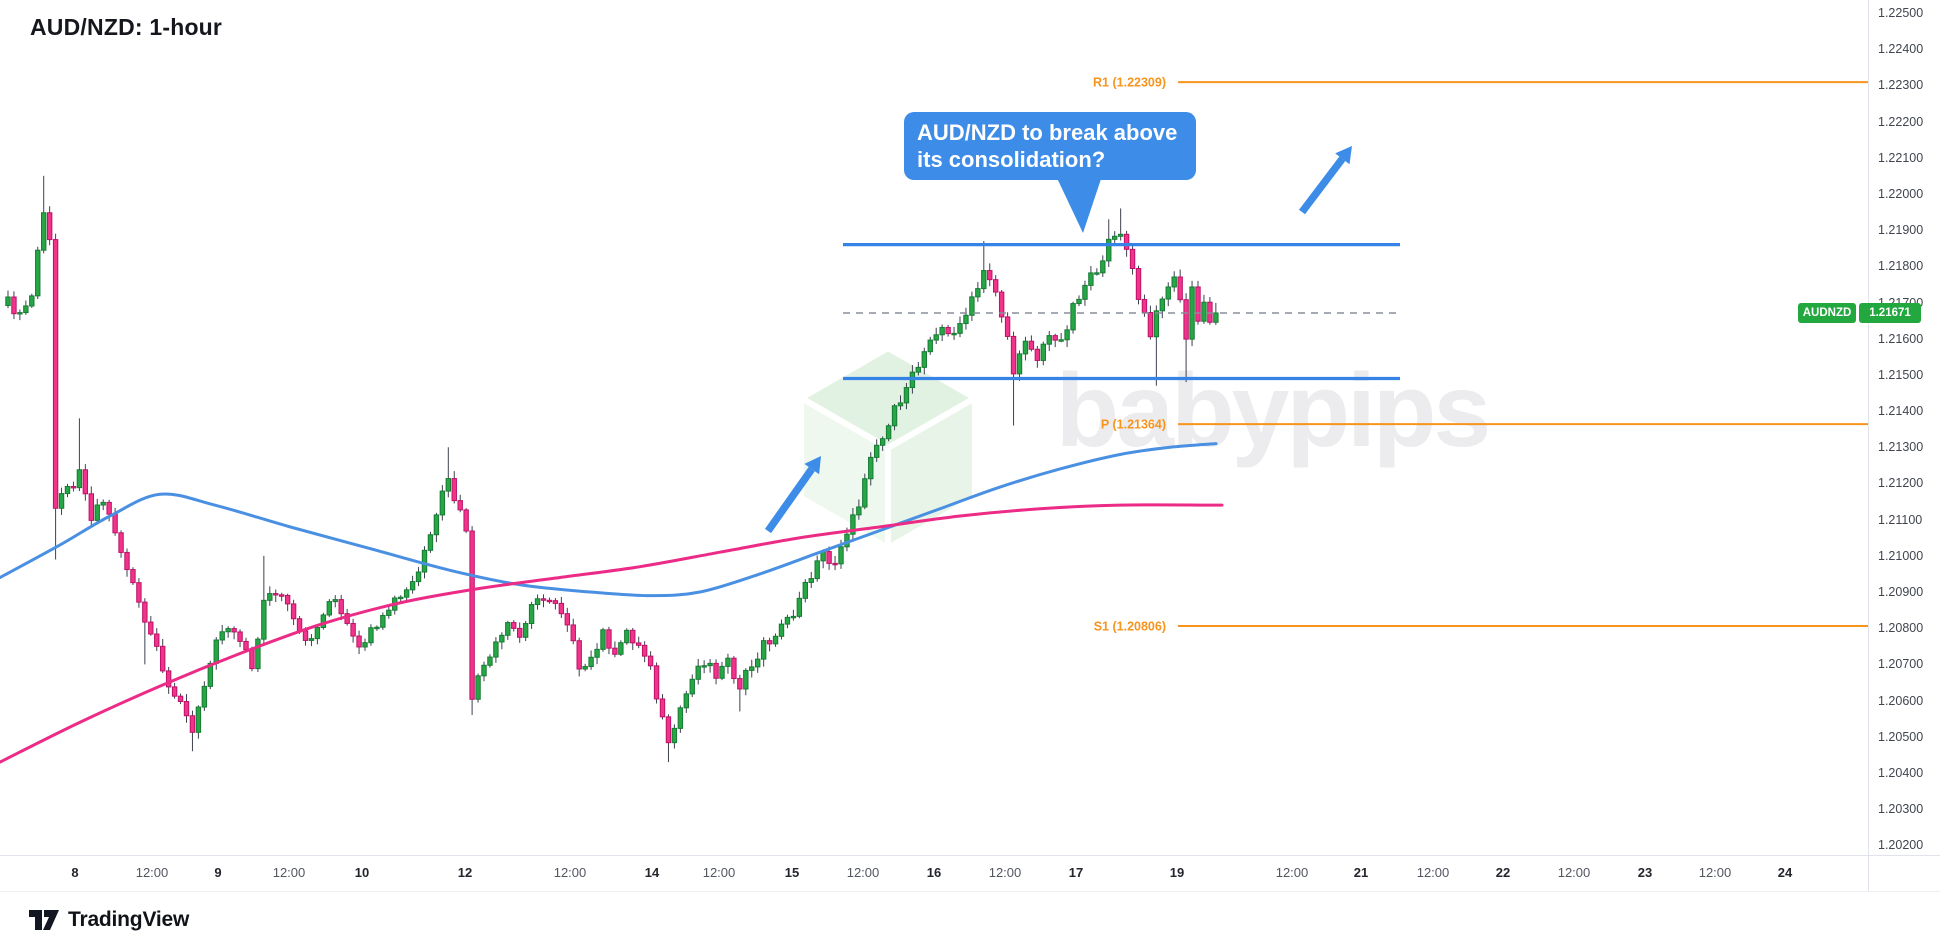 The height and width of the screenshot is (948, 1940). I want to click on price-axis-label: 1.20600, so click(1901, 700).